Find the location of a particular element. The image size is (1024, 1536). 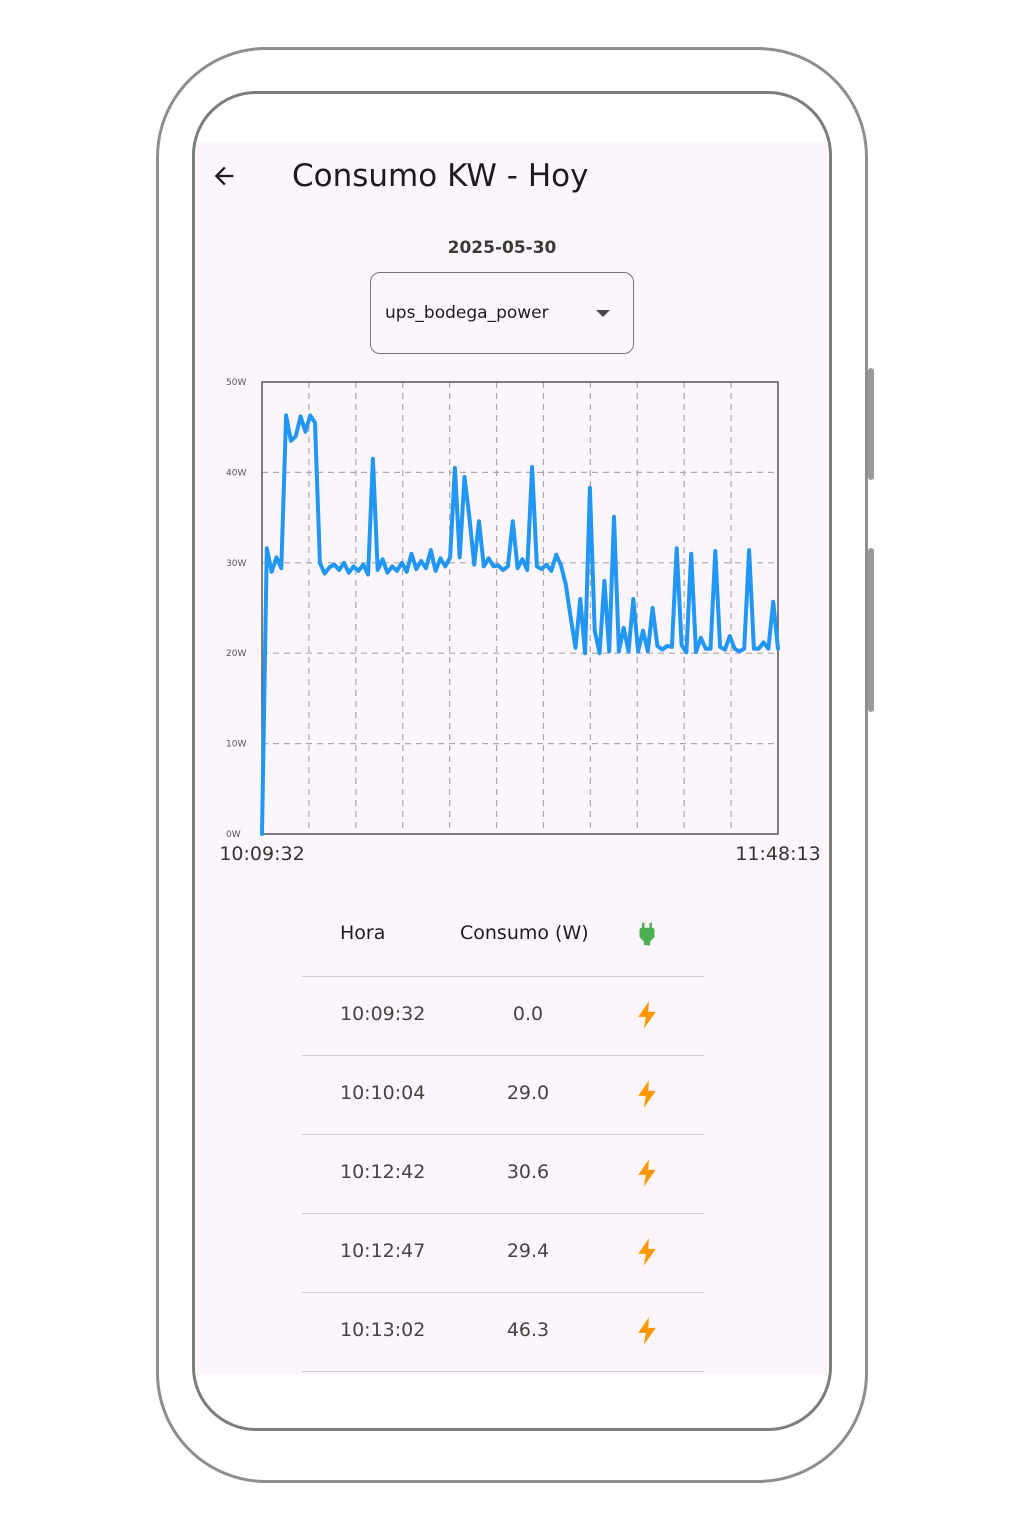

arrow-left-icon is located at coordinates (224, 176).